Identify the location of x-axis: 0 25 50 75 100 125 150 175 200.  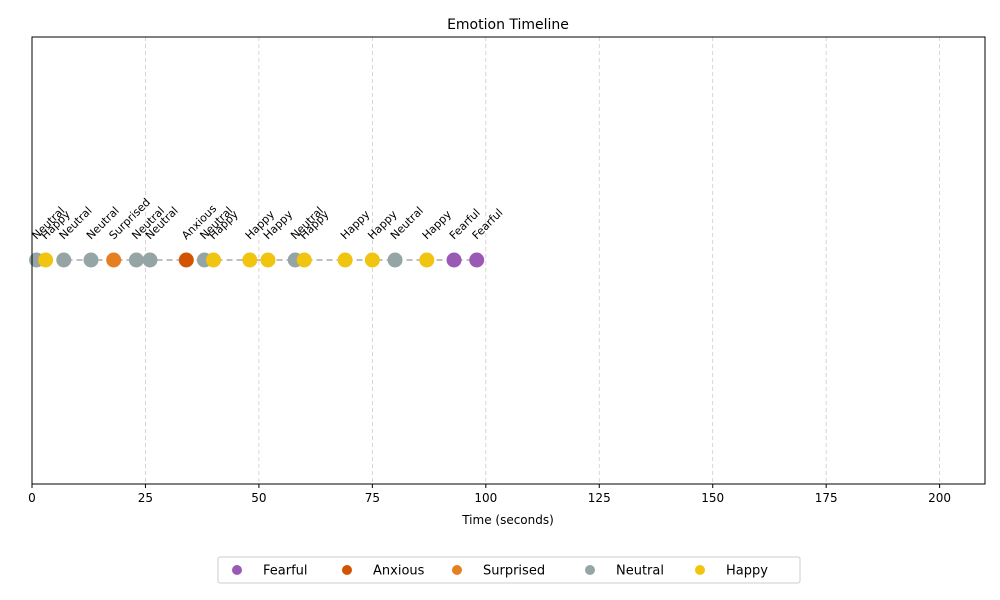
(489, 494).